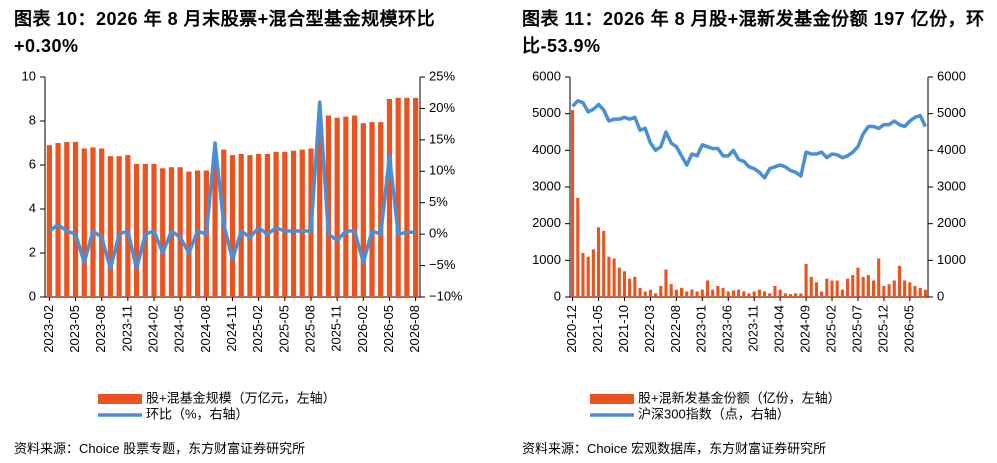 This screenshot has height=463, width=997. I want to click on y-tick-label: 5%, so click(438, 201).